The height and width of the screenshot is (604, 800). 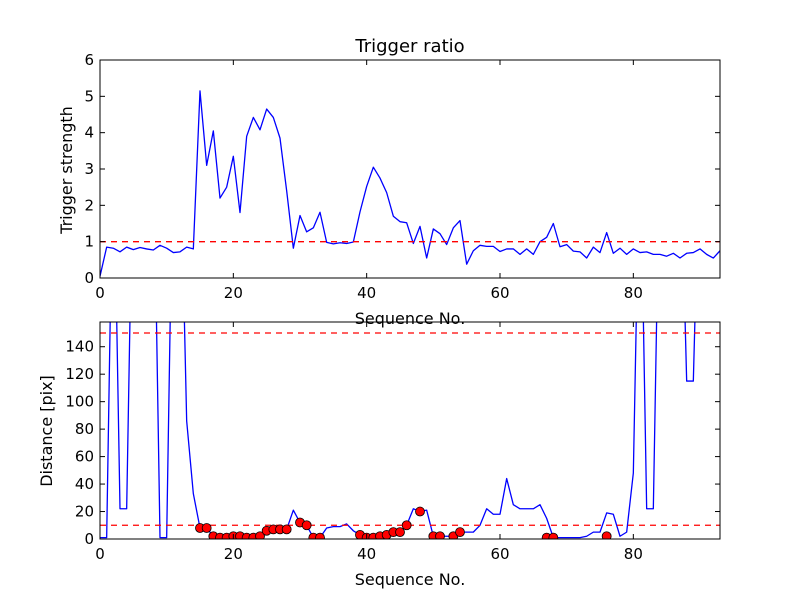 What do you see at coordinates (79, 374) in the screenshot?
I see `y-tick-label: 120` at bounding box center [79, 374].